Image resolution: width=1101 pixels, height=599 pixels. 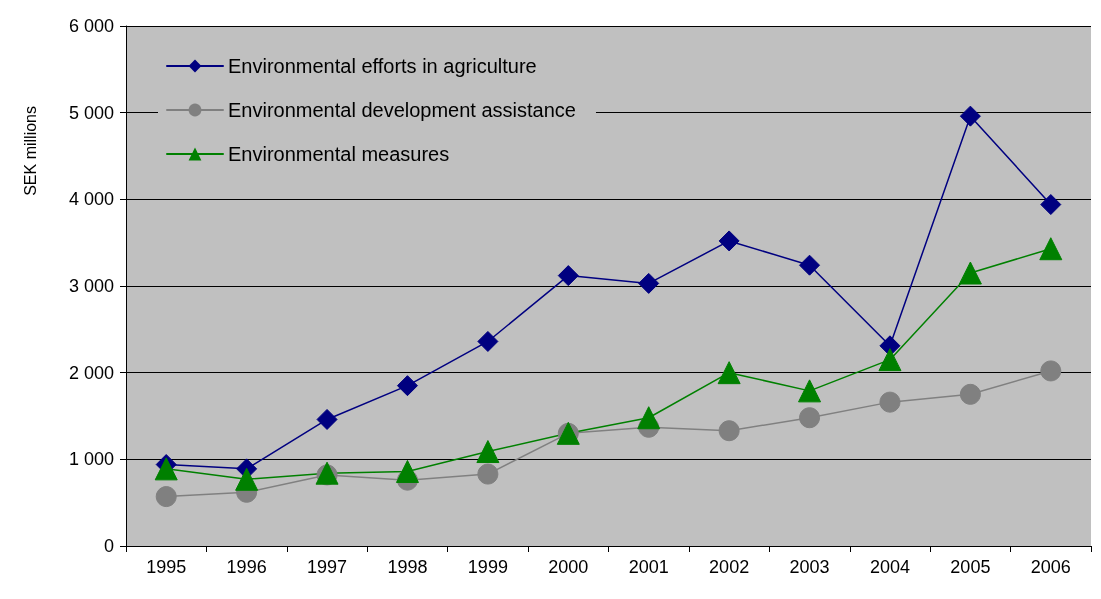 I want to click on y-tick-label: 5 000, so click(x=91, y=112).